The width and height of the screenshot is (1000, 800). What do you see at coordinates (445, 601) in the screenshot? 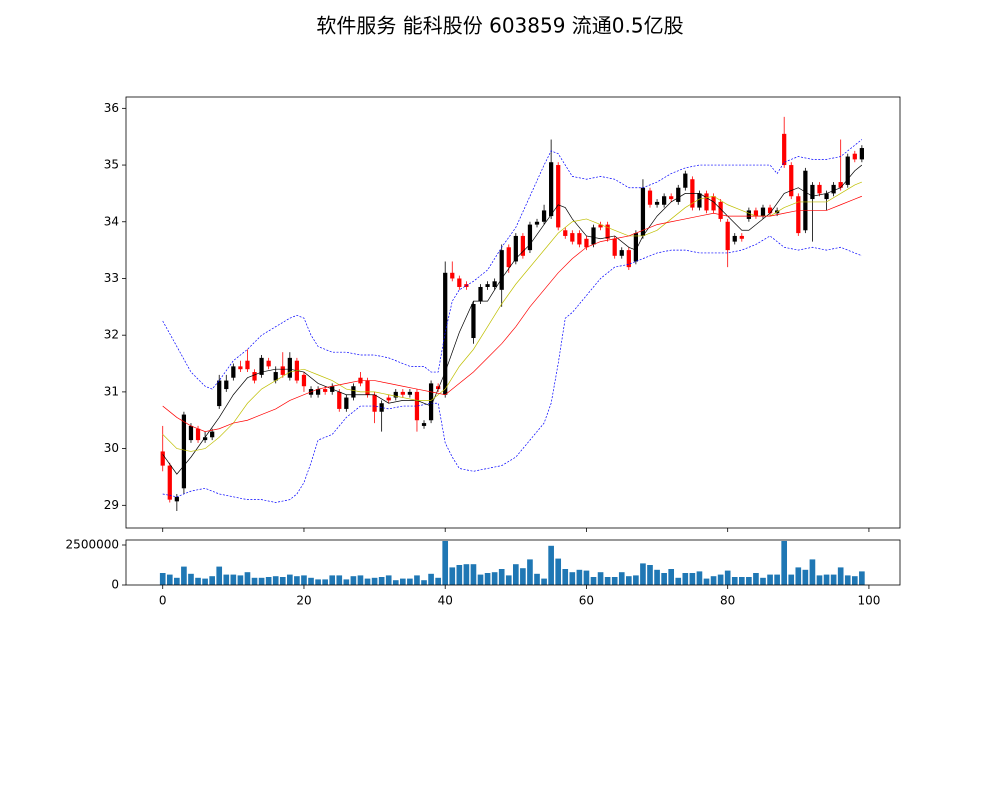
I see `x-tick-label: 40` at bounding box center [445, 601].